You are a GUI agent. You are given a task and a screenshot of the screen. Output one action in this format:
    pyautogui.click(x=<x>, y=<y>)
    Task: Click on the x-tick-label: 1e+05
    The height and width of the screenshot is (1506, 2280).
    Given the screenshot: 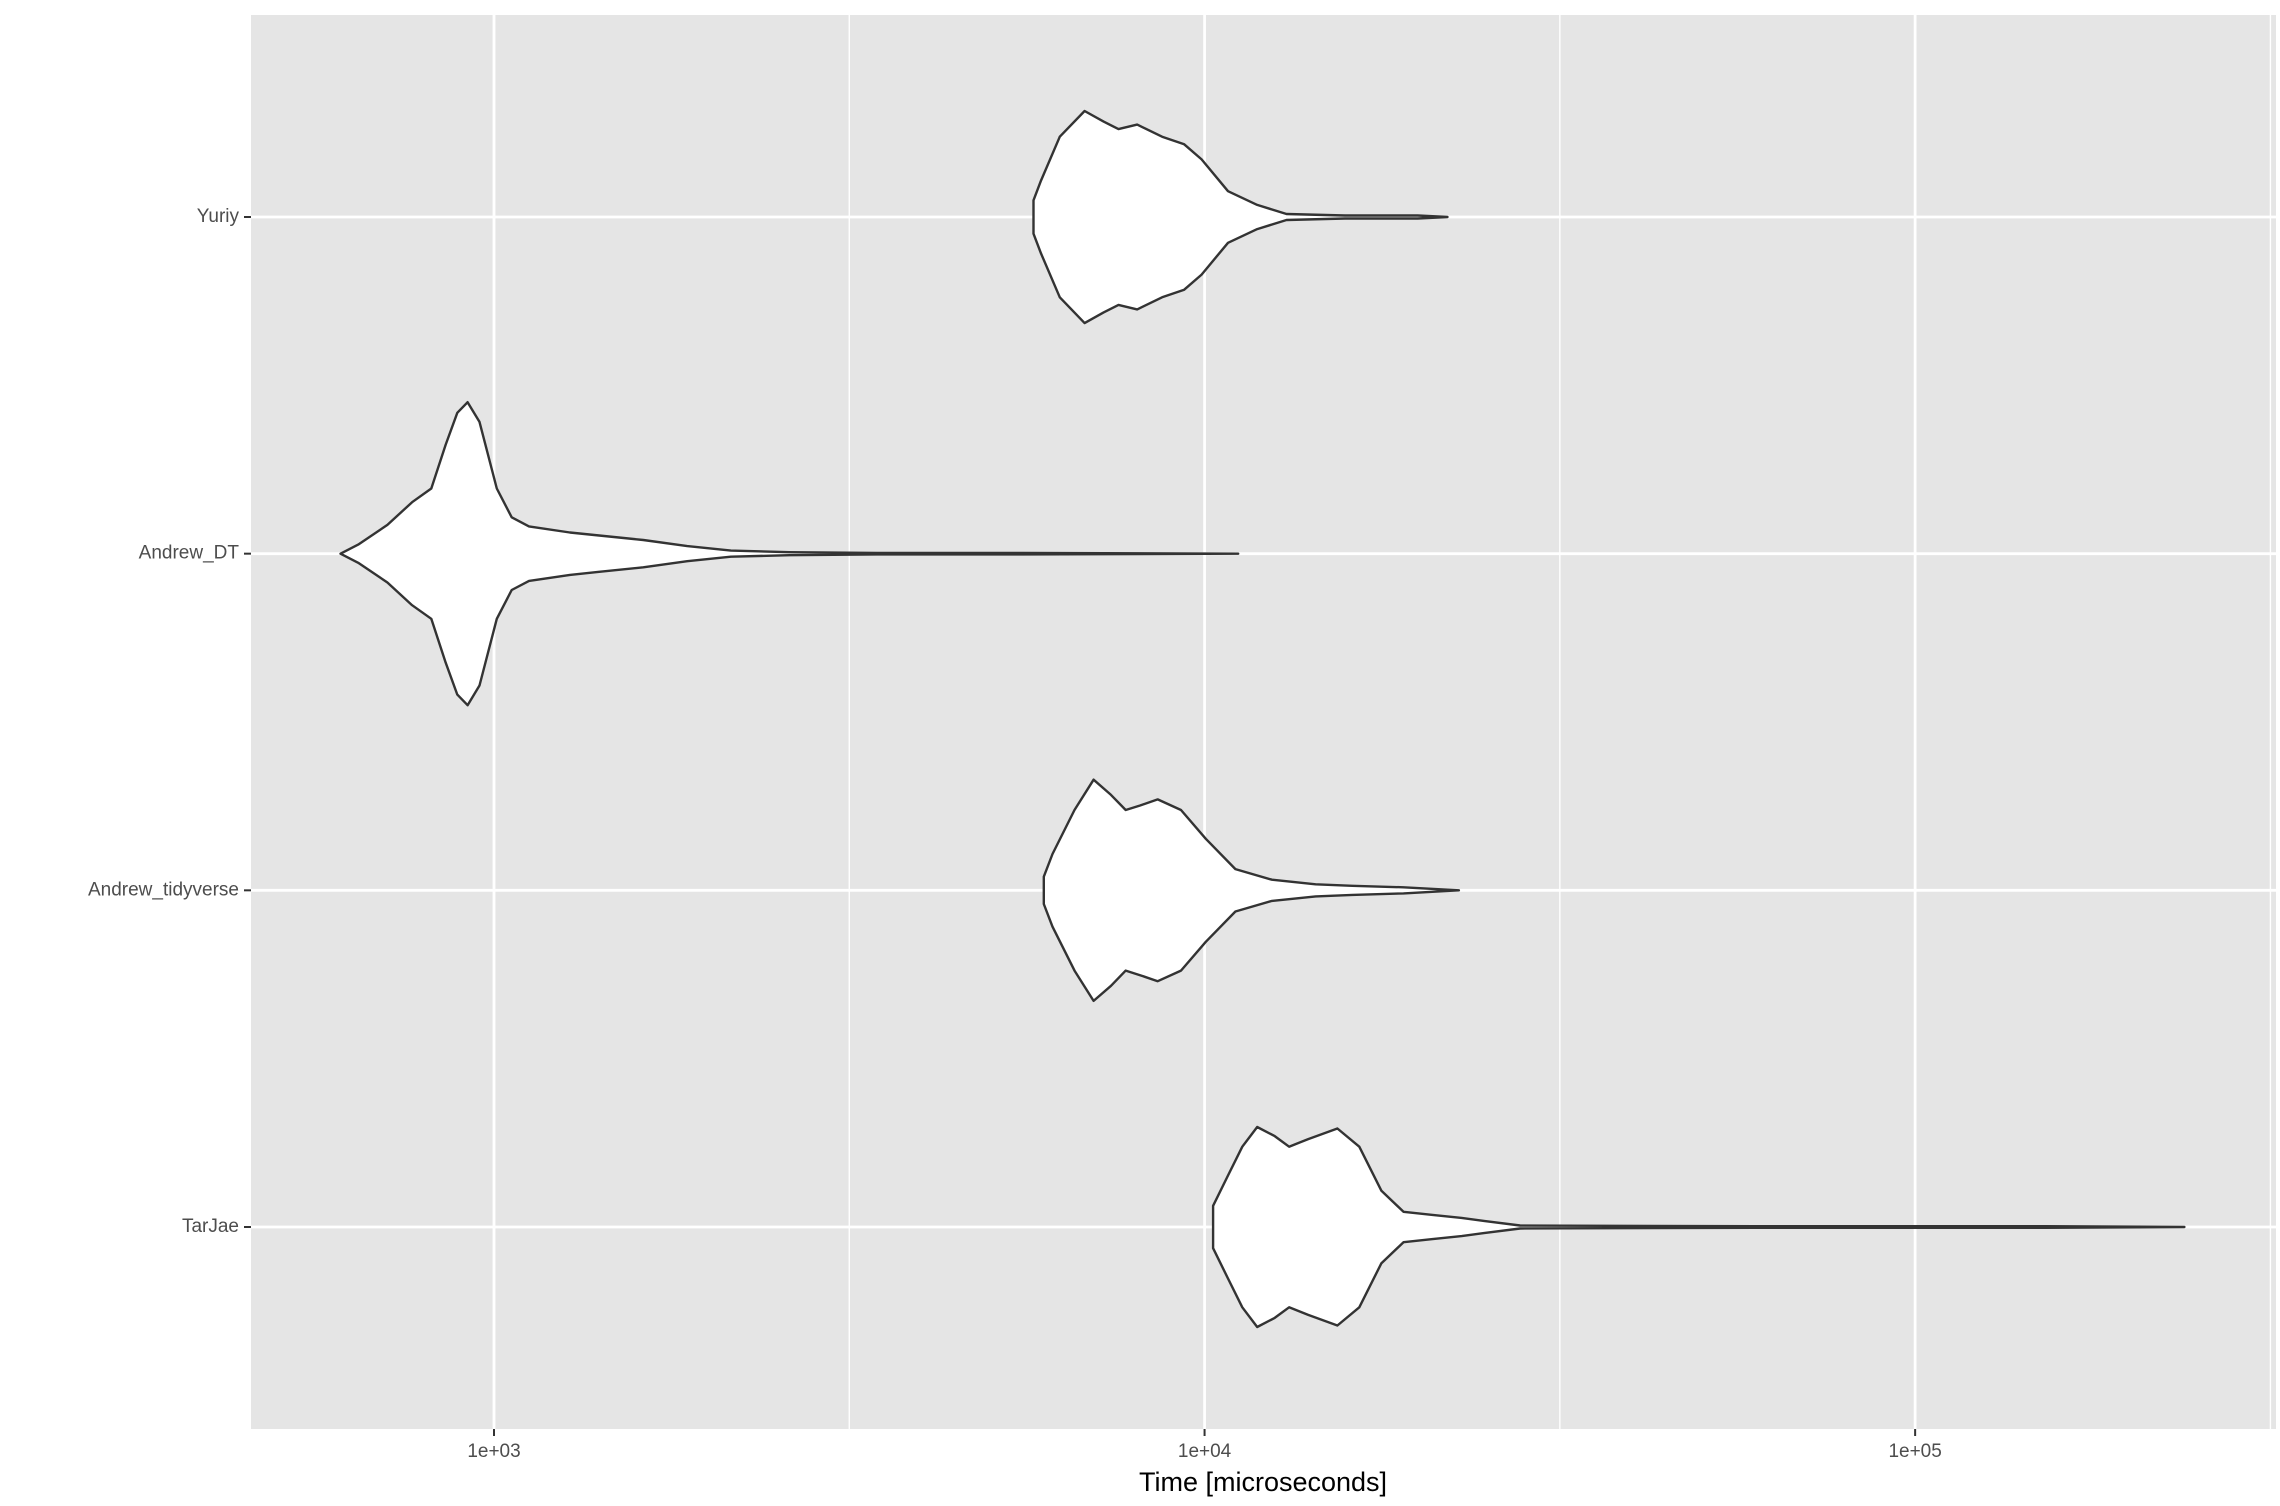 What is the action you would take?
    pyautogui.click(x=1914, y=1451)
    